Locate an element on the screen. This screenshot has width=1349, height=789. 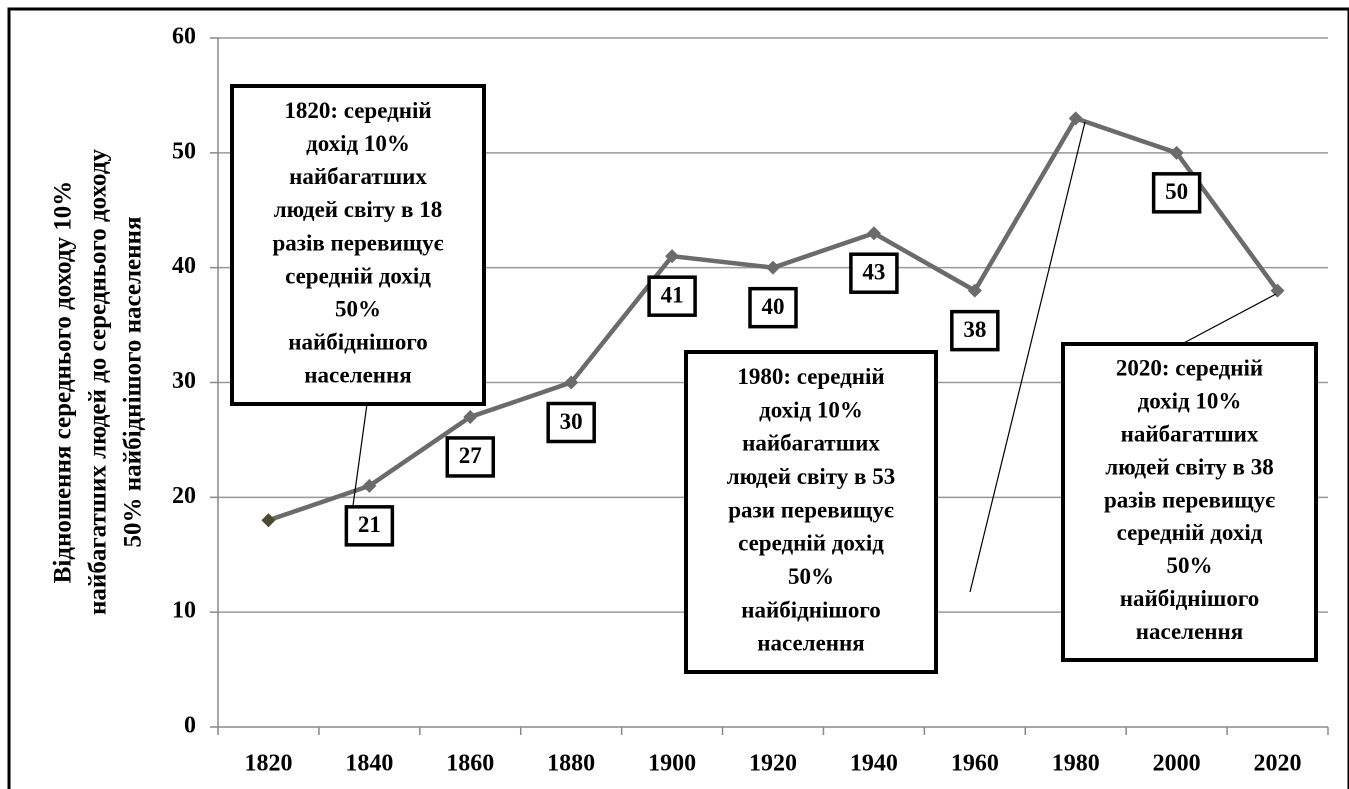
data-label: 38 is located at coordinates (974, 329).